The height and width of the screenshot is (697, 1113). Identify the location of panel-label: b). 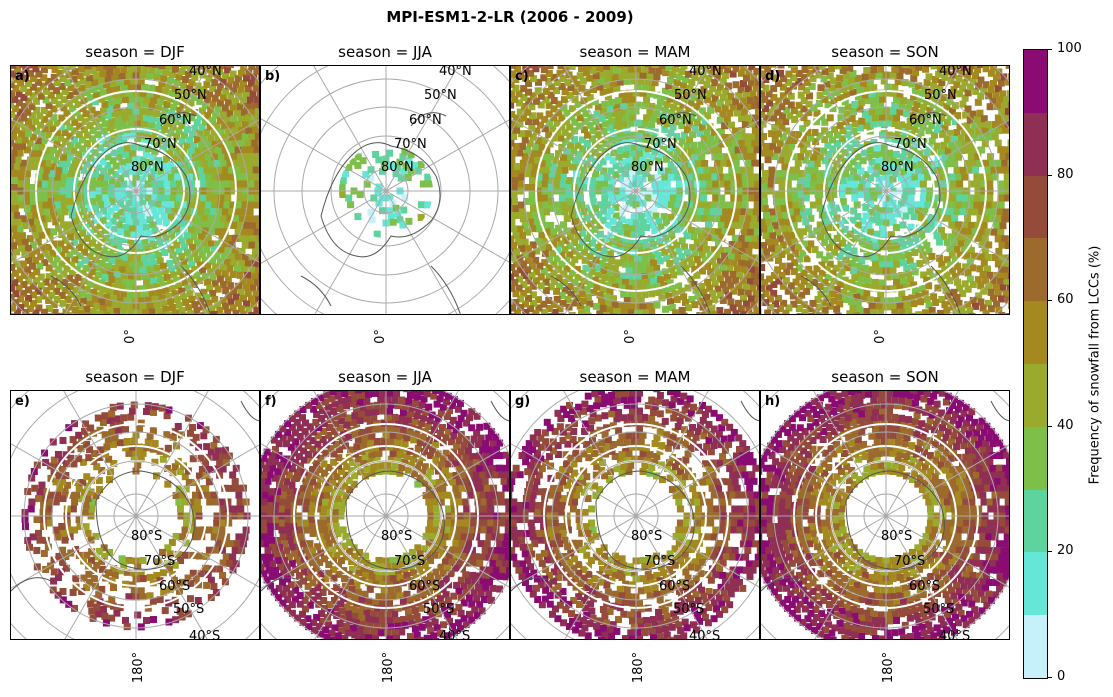
(273, 76).